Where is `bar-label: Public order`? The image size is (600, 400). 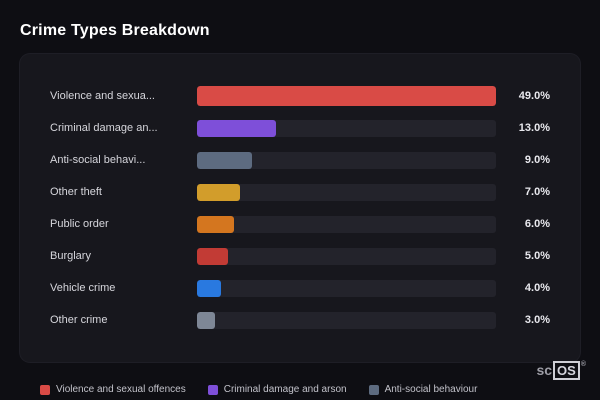 bar-label: Public order is located at coordinates (79, 224).